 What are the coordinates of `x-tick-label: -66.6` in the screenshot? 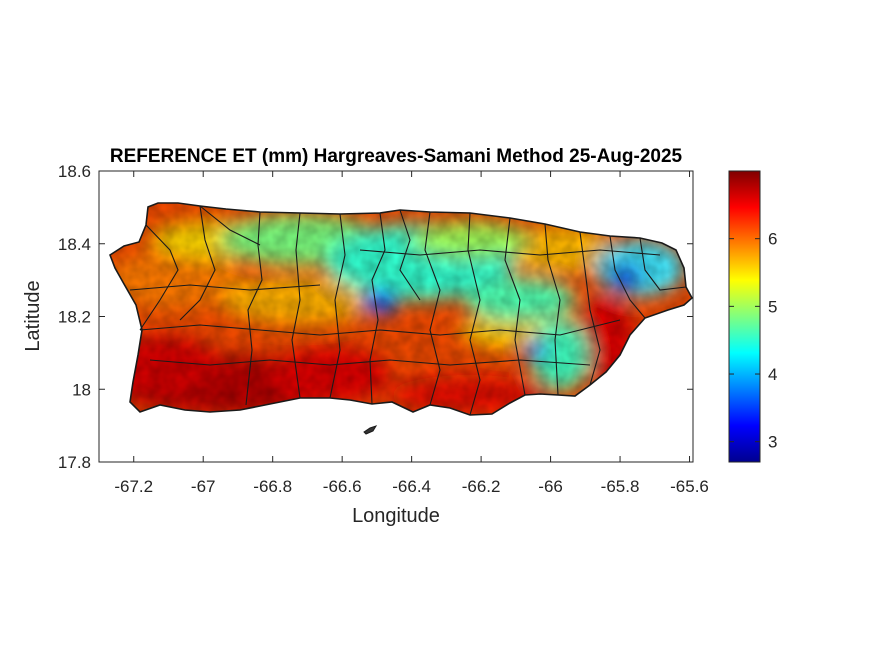 It's located at (342, 486).